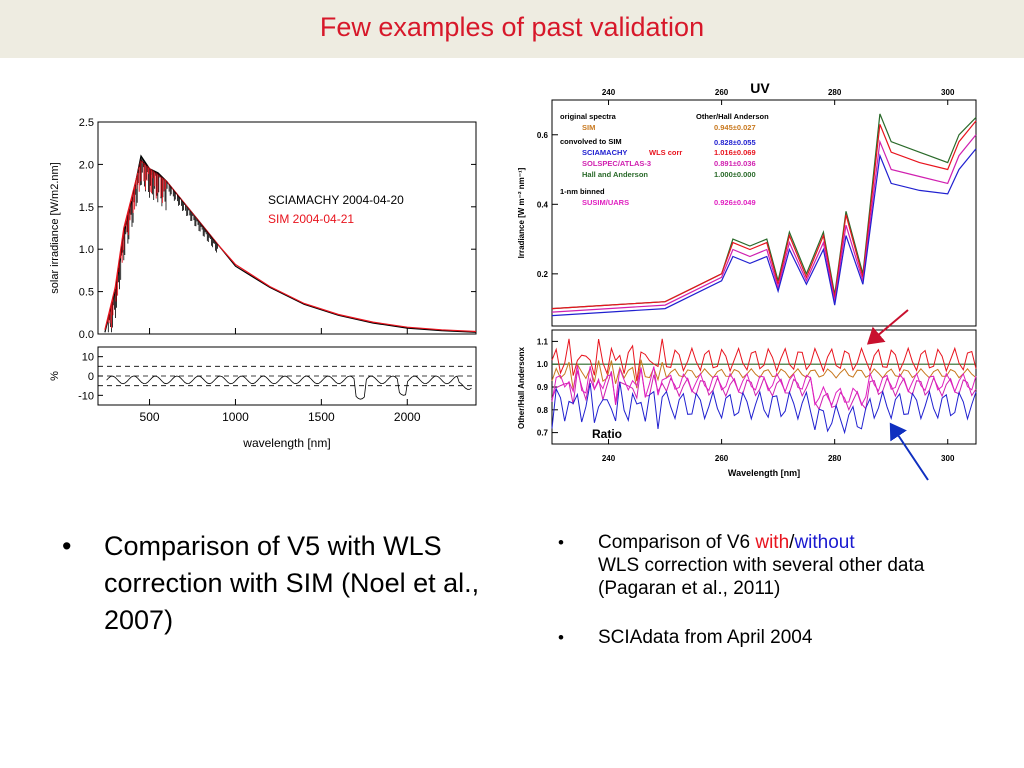 The height and width of the screenshot is (768, 1024). Describe the element at coordinates (948, 458) in the screenshot. I see `x-tick-label: 300` at that location.